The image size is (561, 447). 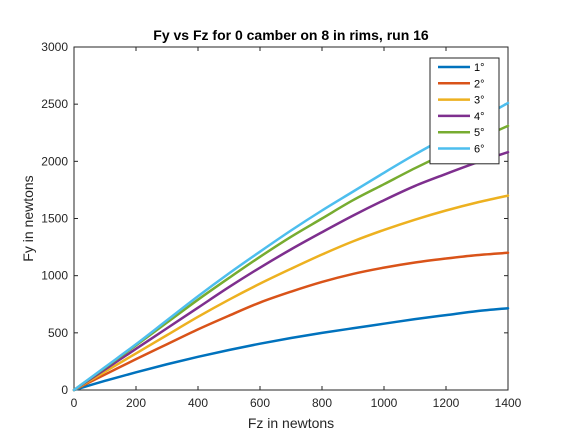 What do you see at coordinates (74, 403) in the screenshot?
I see `x-tick-label: 0` at bounding box center [74, 403].